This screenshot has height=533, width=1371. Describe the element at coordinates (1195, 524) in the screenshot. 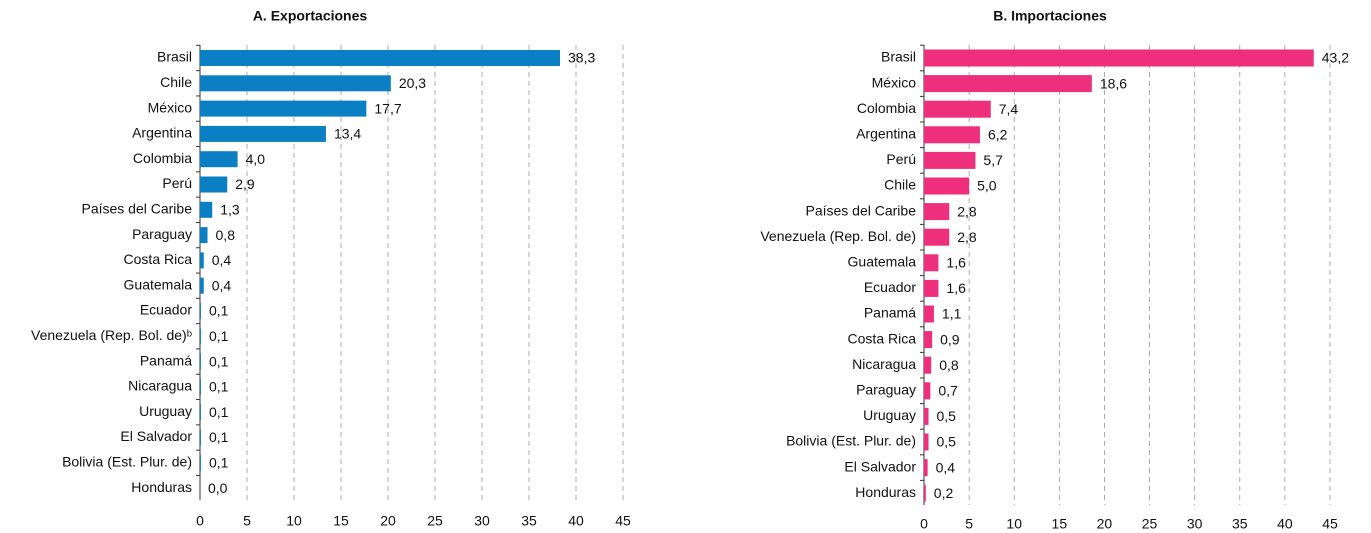

I see `x-tick-label: 30` at that location.